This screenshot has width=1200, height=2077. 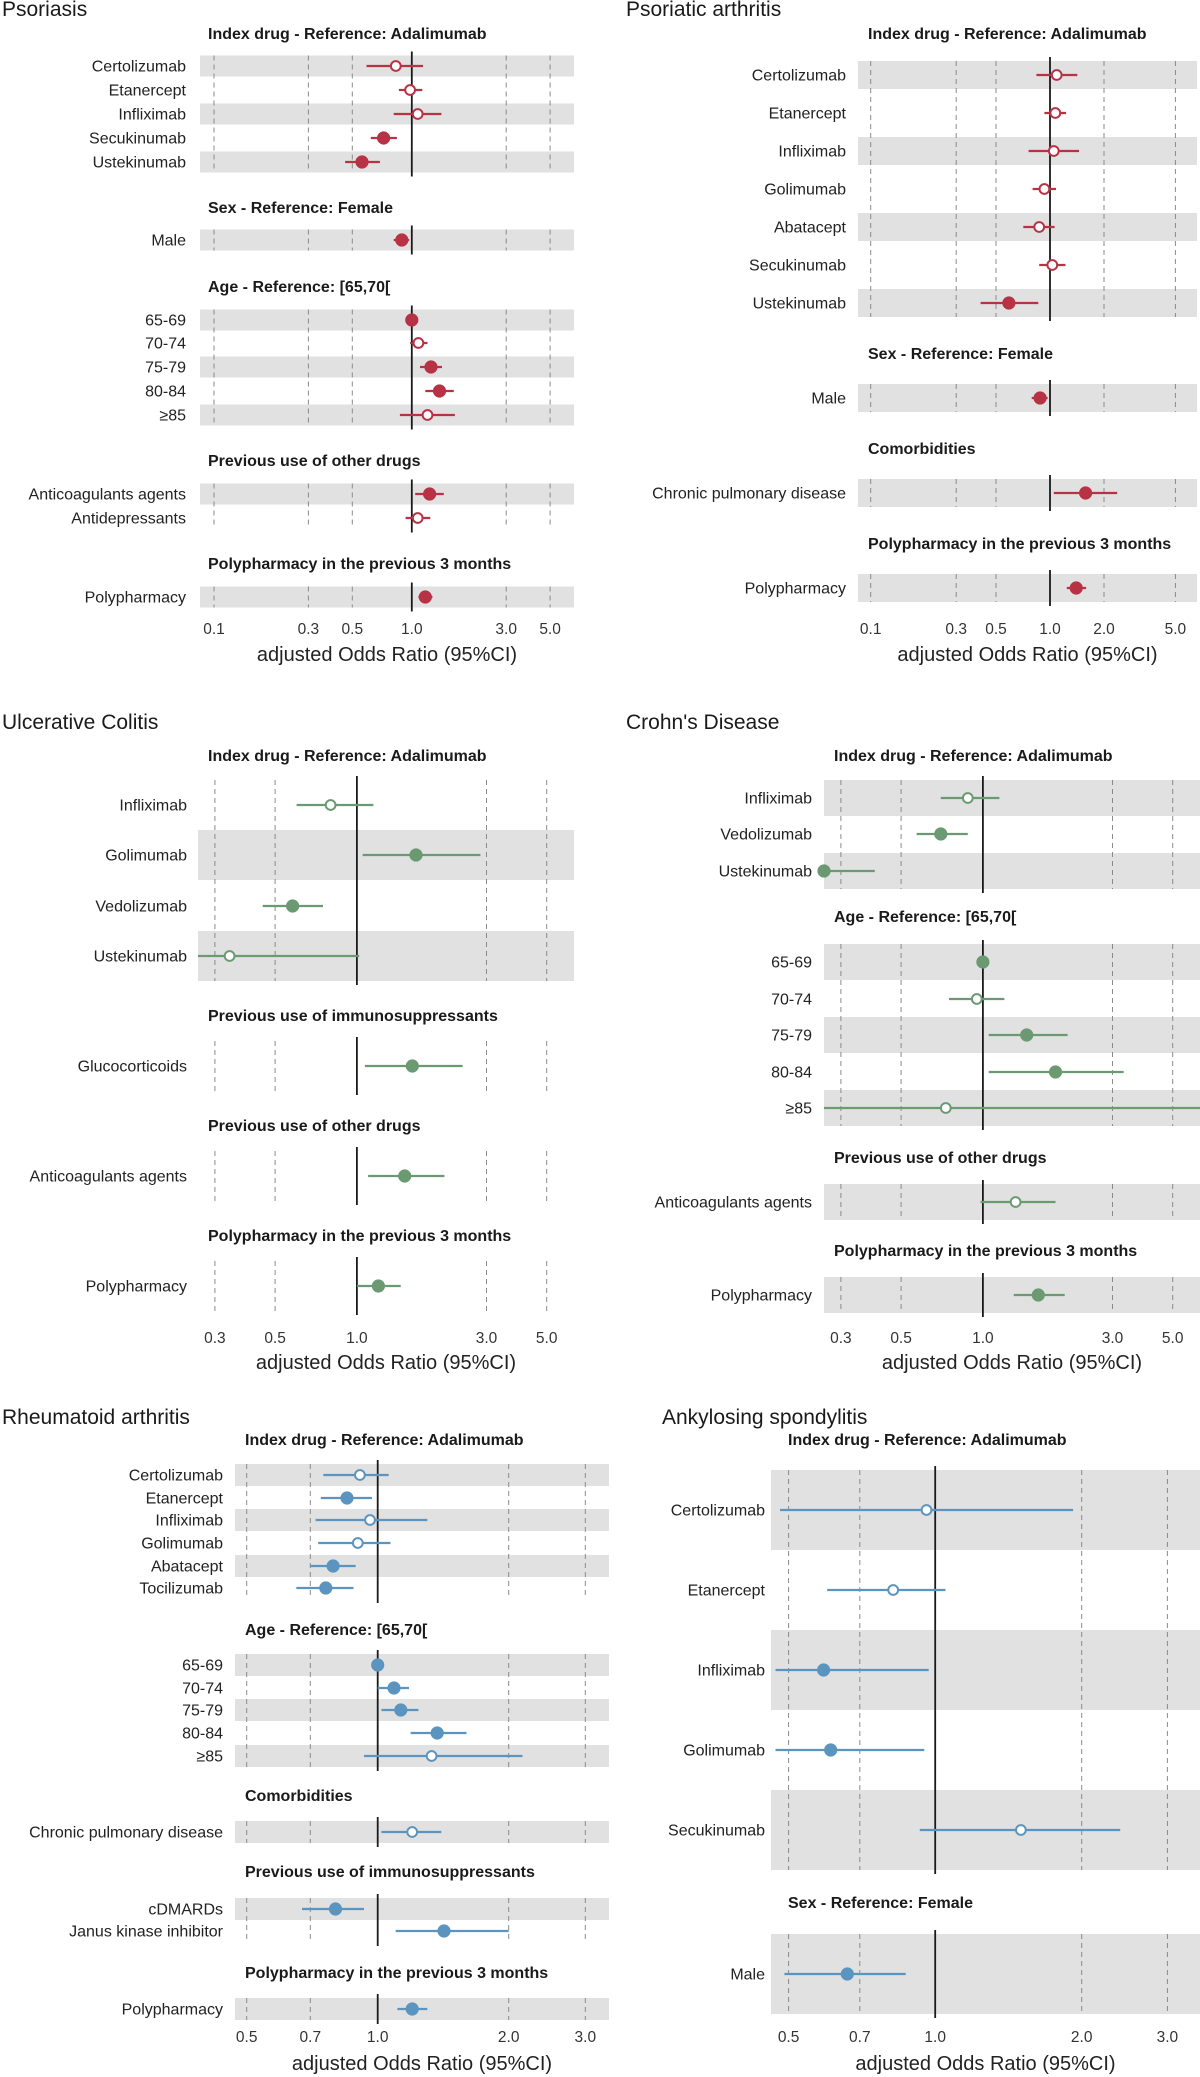 I want to click on row-label: Male, so click(x=828, y=399).